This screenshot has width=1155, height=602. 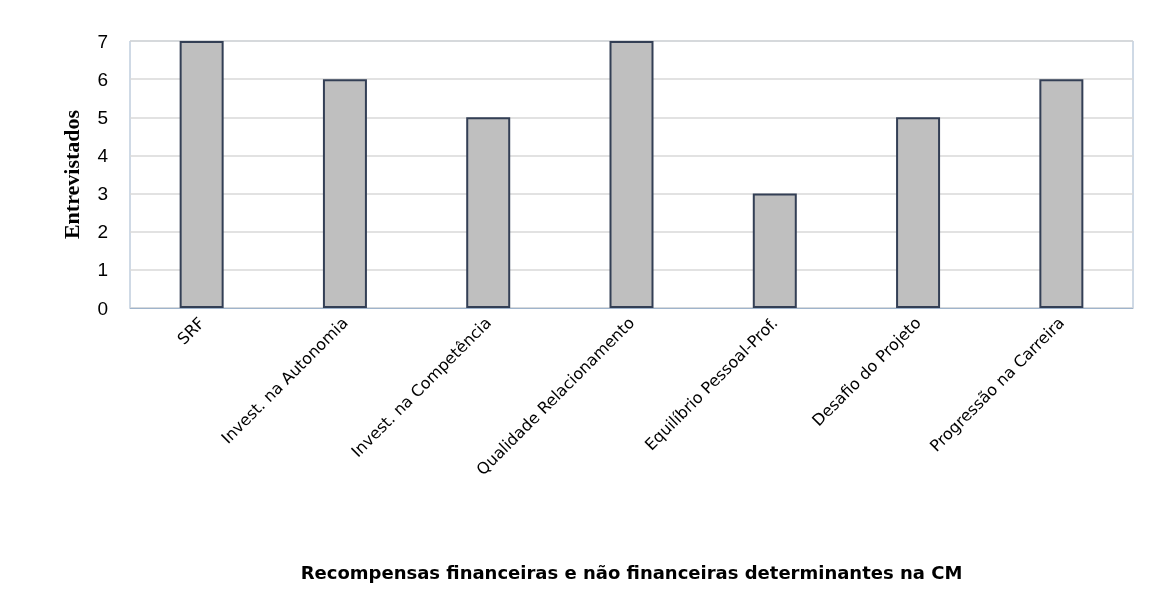 I want to click on y-tick-label: 5, so click(x=102, y=117).